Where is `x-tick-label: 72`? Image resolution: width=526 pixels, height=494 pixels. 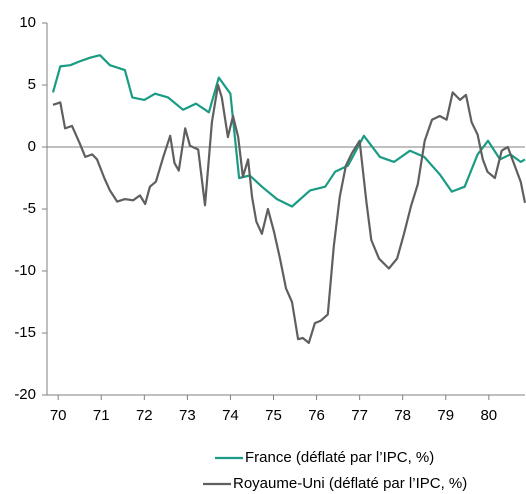 x-tick-label: 72 is located at coordinates (144, 415).